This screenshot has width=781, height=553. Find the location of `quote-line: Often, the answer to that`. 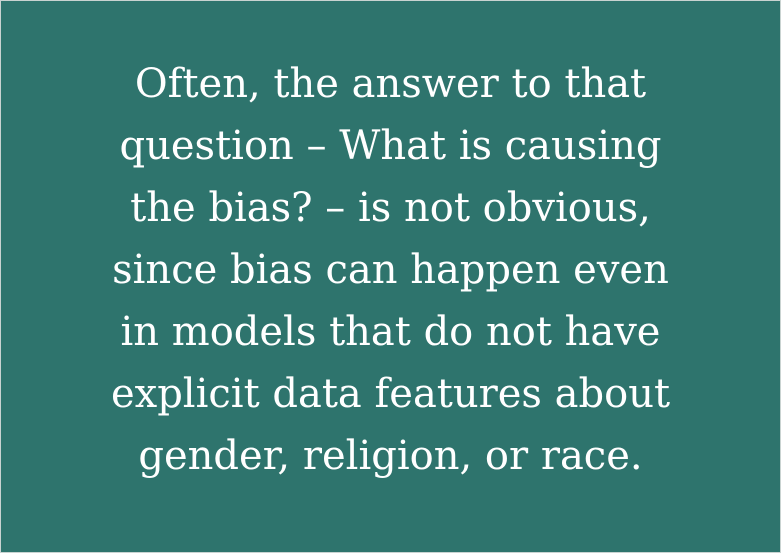

quote-line: Often, the answer to that is located at coordinates (390, 84).